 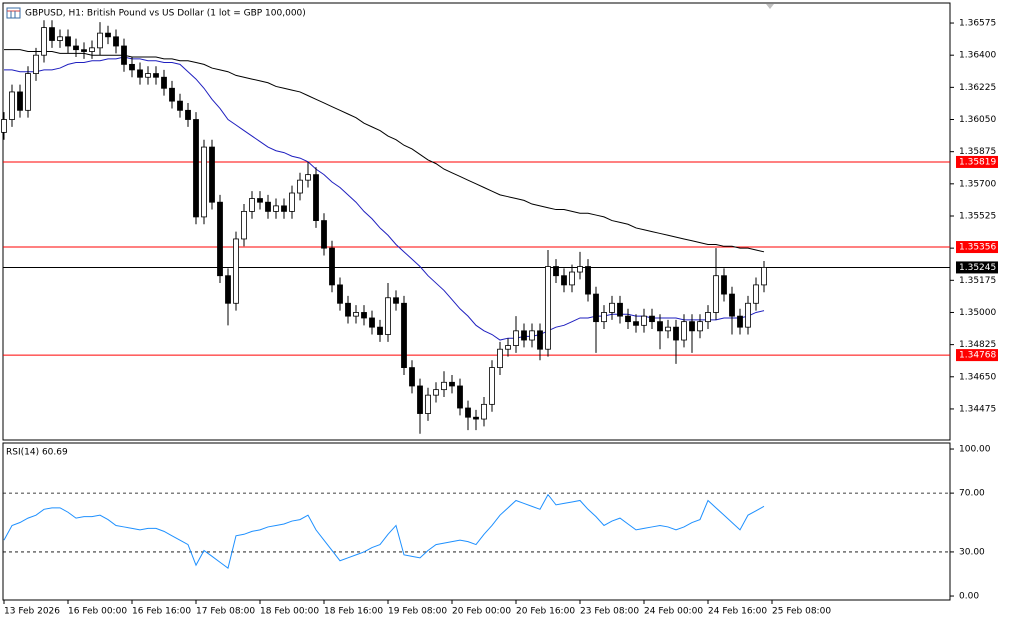 What do you see at coordinates (969, 597) in the screenshot?
I see `rsi-y-tick-label: 0.00` at bounding box center [969, 597].